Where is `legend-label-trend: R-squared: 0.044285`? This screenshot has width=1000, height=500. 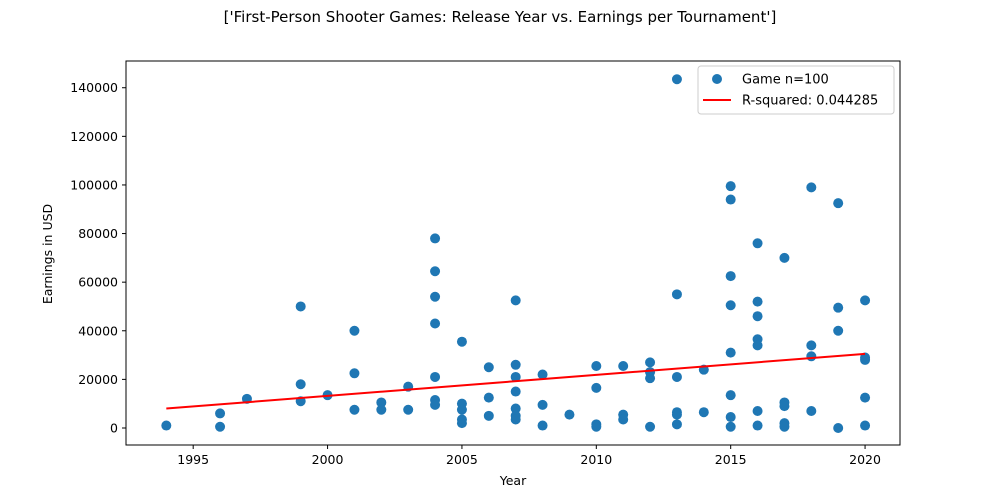 legend-label-trend: R-squared: 0.044285 is located at coordinates (810, 101).